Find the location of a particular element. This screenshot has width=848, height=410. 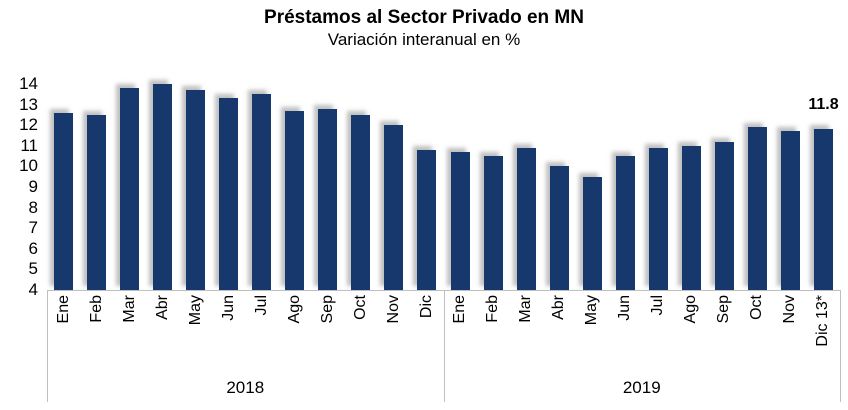

x-axis-year-label: 2018 is located at coordinates (245, 387).